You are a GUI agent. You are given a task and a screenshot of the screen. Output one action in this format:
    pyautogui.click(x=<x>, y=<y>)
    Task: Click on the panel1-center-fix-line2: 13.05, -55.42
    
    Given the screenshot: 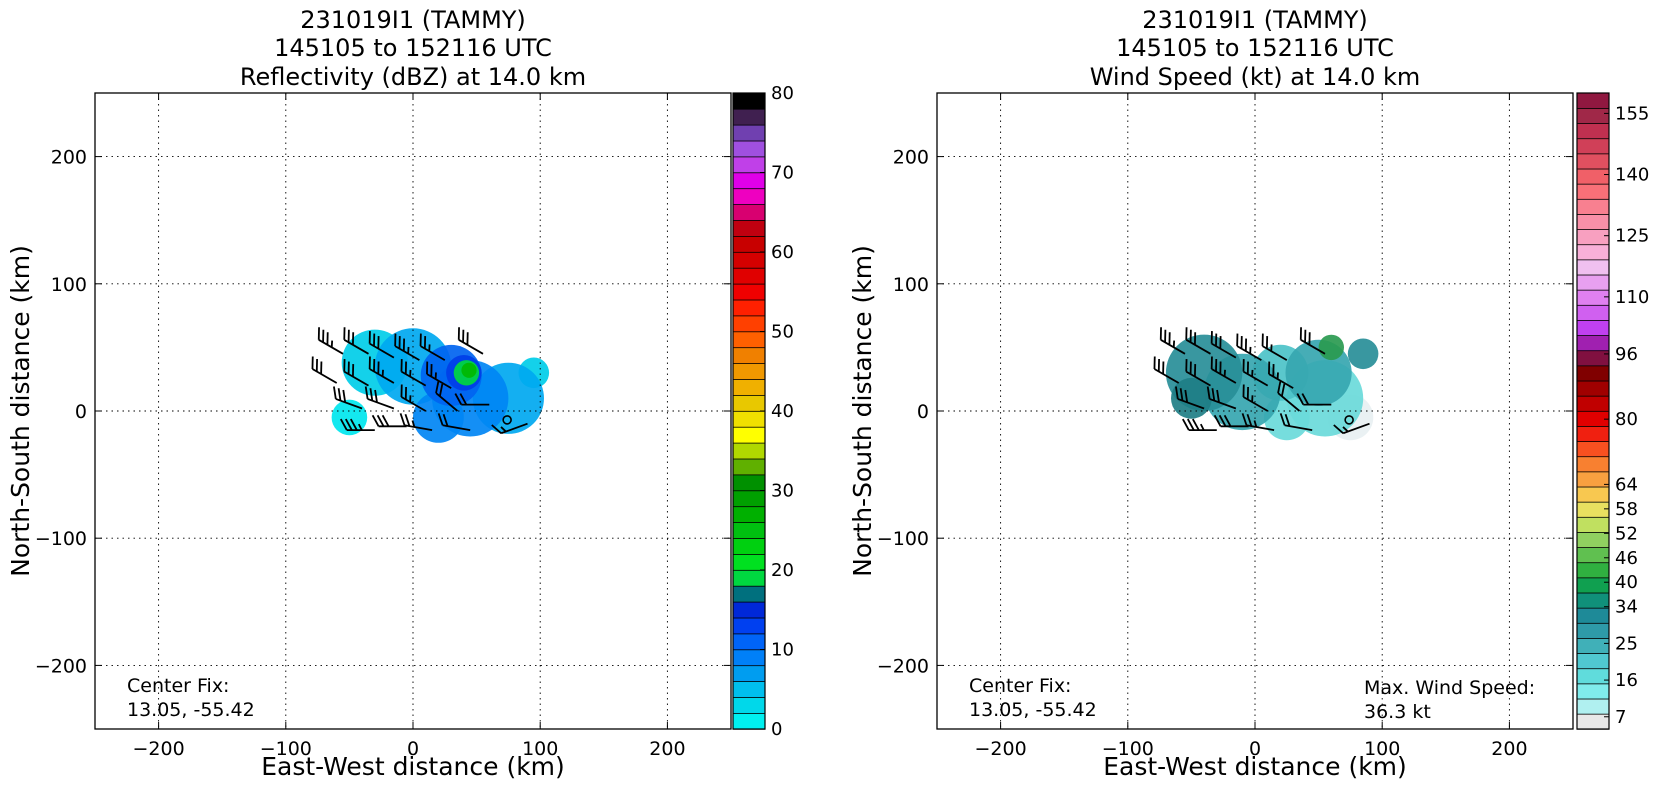 What is the action you would take?
    pyautogui.click(x=191, y=710)
    